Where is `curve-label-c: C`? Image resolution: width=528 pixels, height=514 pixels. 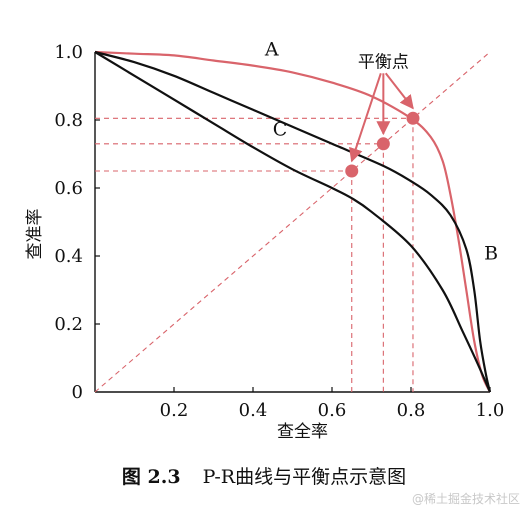 curve-label-c: C is located at coordinates (280, 129).